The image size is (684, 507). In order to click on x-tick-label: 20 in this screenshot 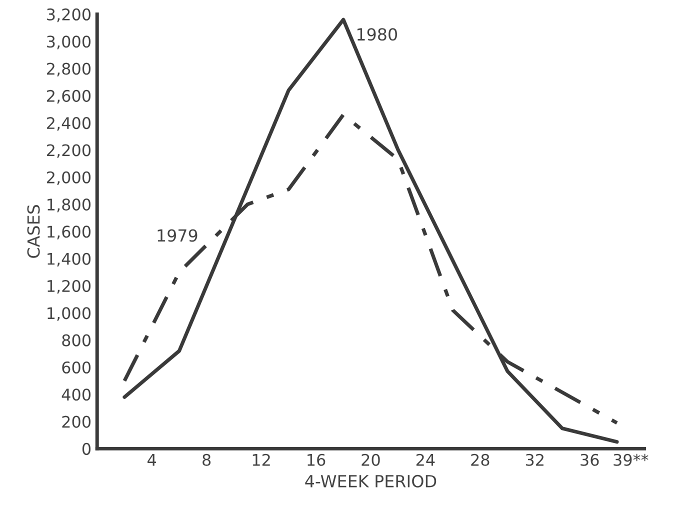, I will do `click(371, 460)`.